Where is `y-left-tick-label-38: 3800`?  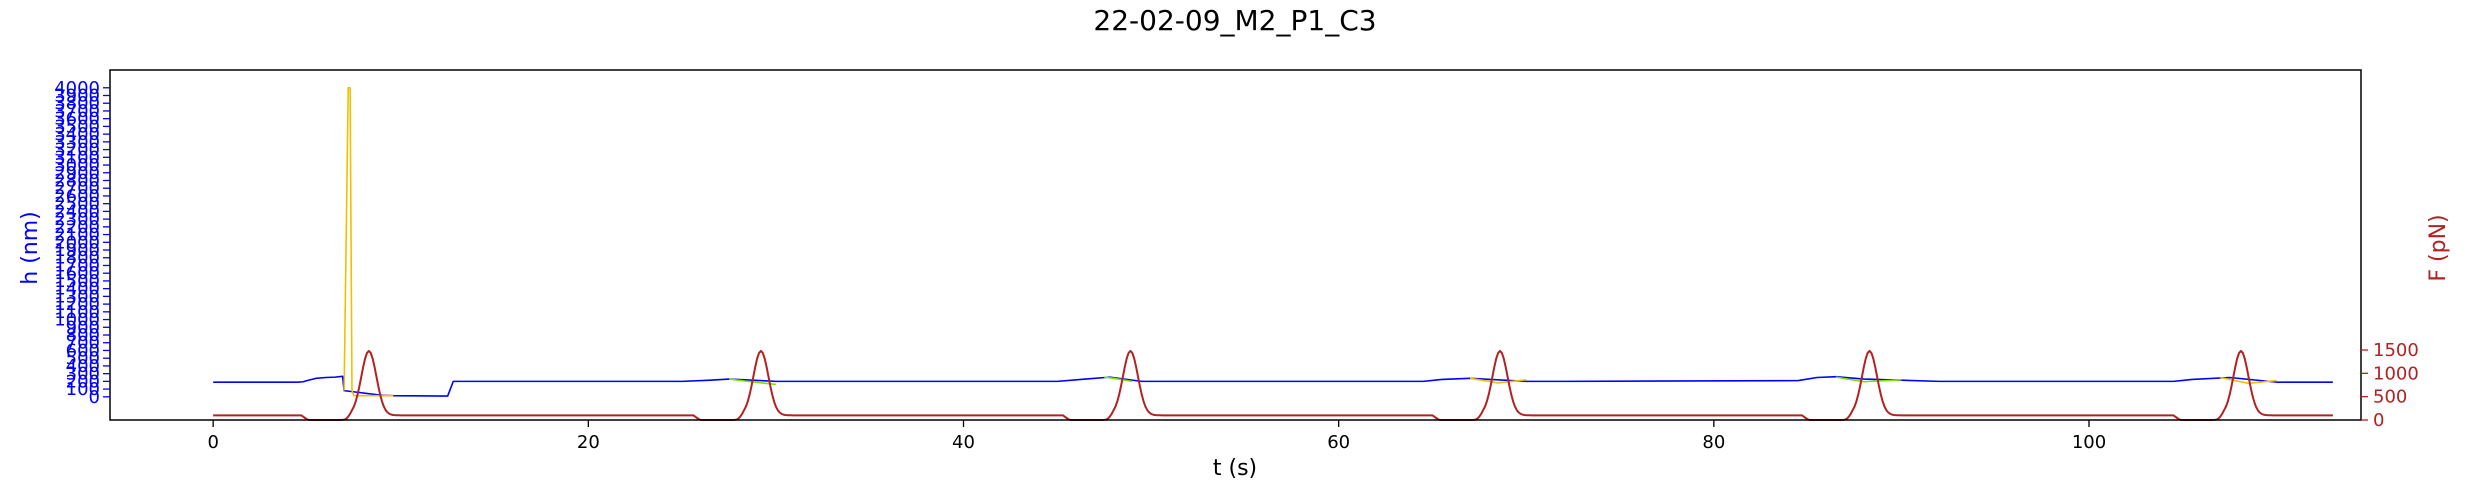
y-left-tick-label-38: 3800 is located at coordinates (77, 103).